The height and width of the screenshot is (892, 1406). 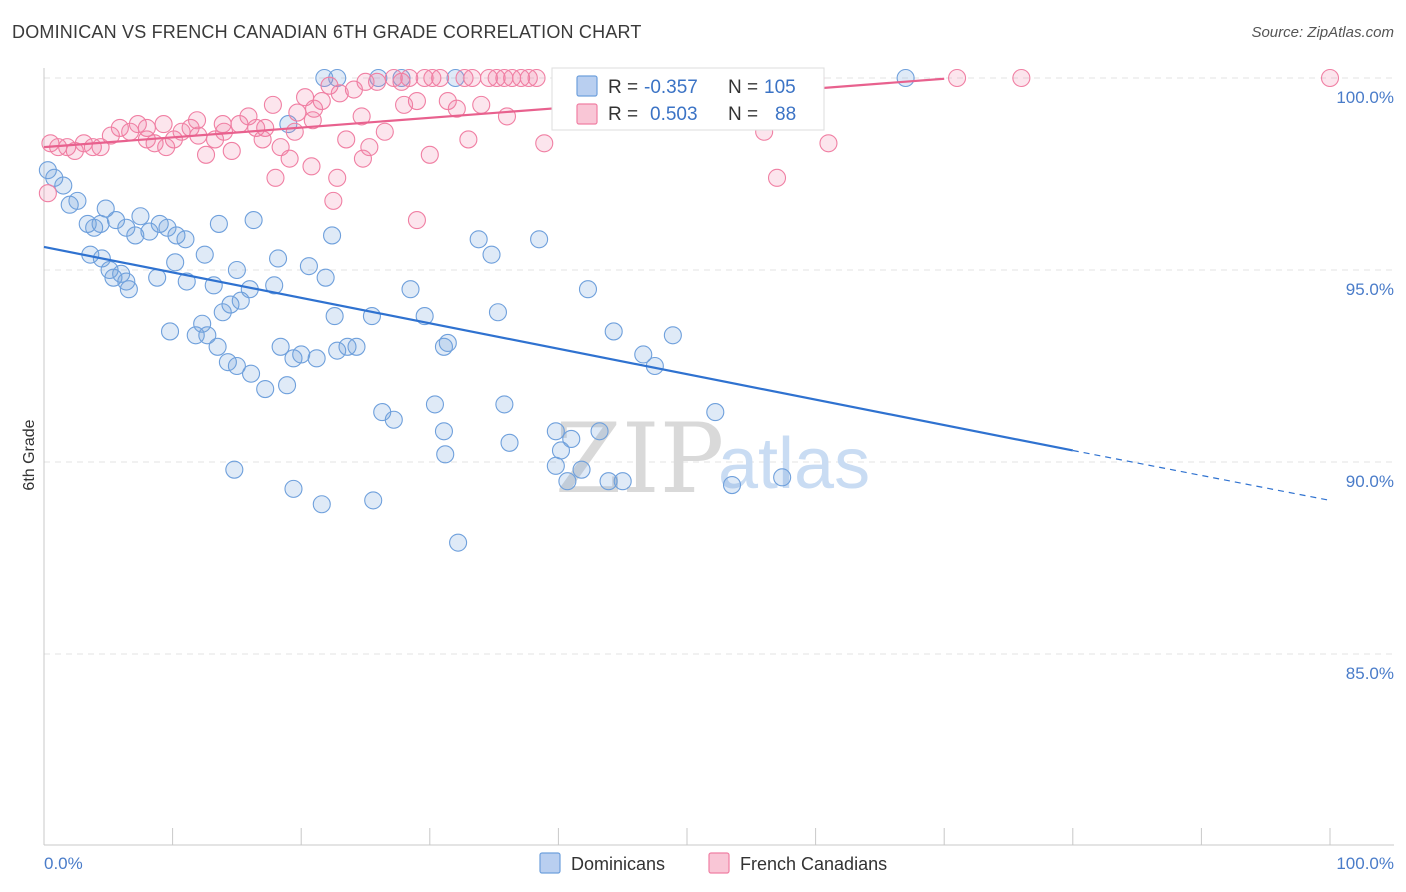 What do you see at coordinates (1365, 97) in the screenshot?
I see `y-tick-label: 100.0%` at bounding box center [1365, 97].